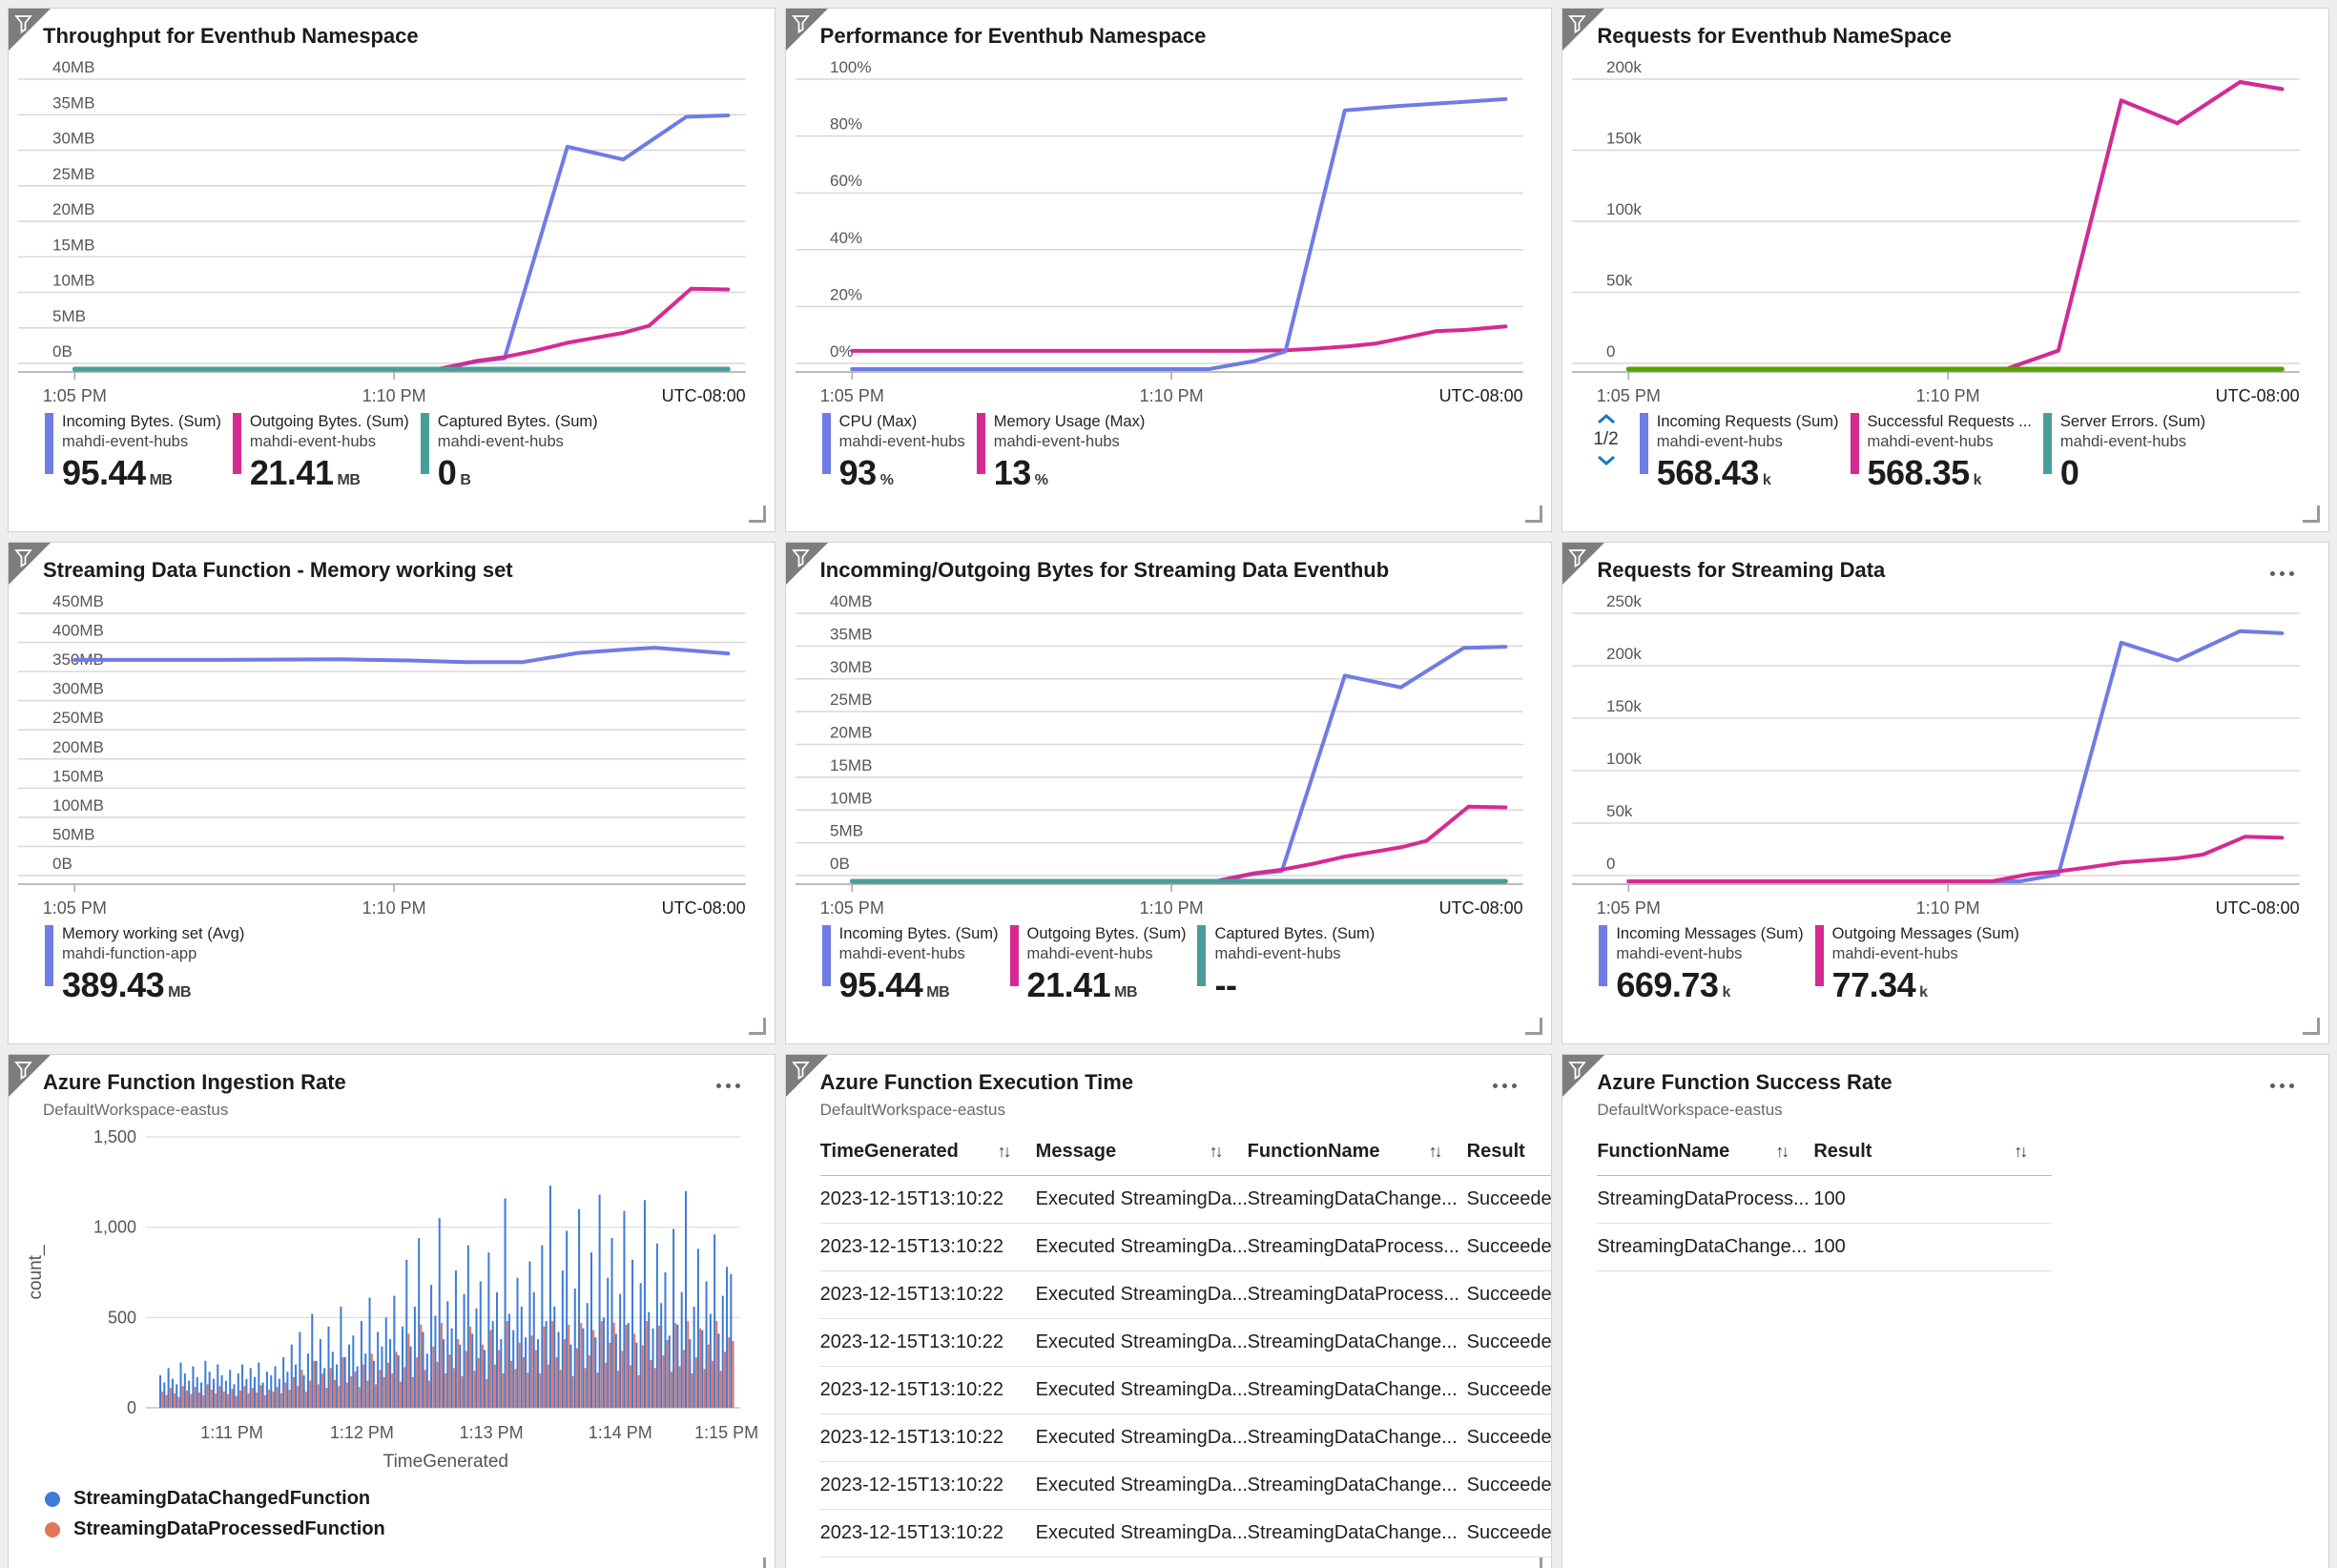 Image resolution: width=2337 pixels, height=1568 pixels. What do you see at coordinates (1141, 1153) in the screenshot?
I see `column-header-message: Message ↑↓` at bounding box center [1141, 1153].